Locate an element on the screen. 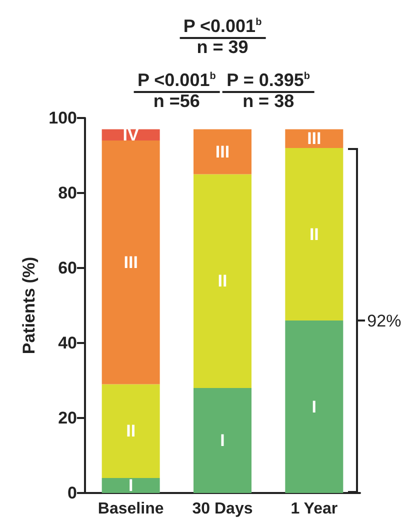  series-label: IV is located at coordinates (131, 134).